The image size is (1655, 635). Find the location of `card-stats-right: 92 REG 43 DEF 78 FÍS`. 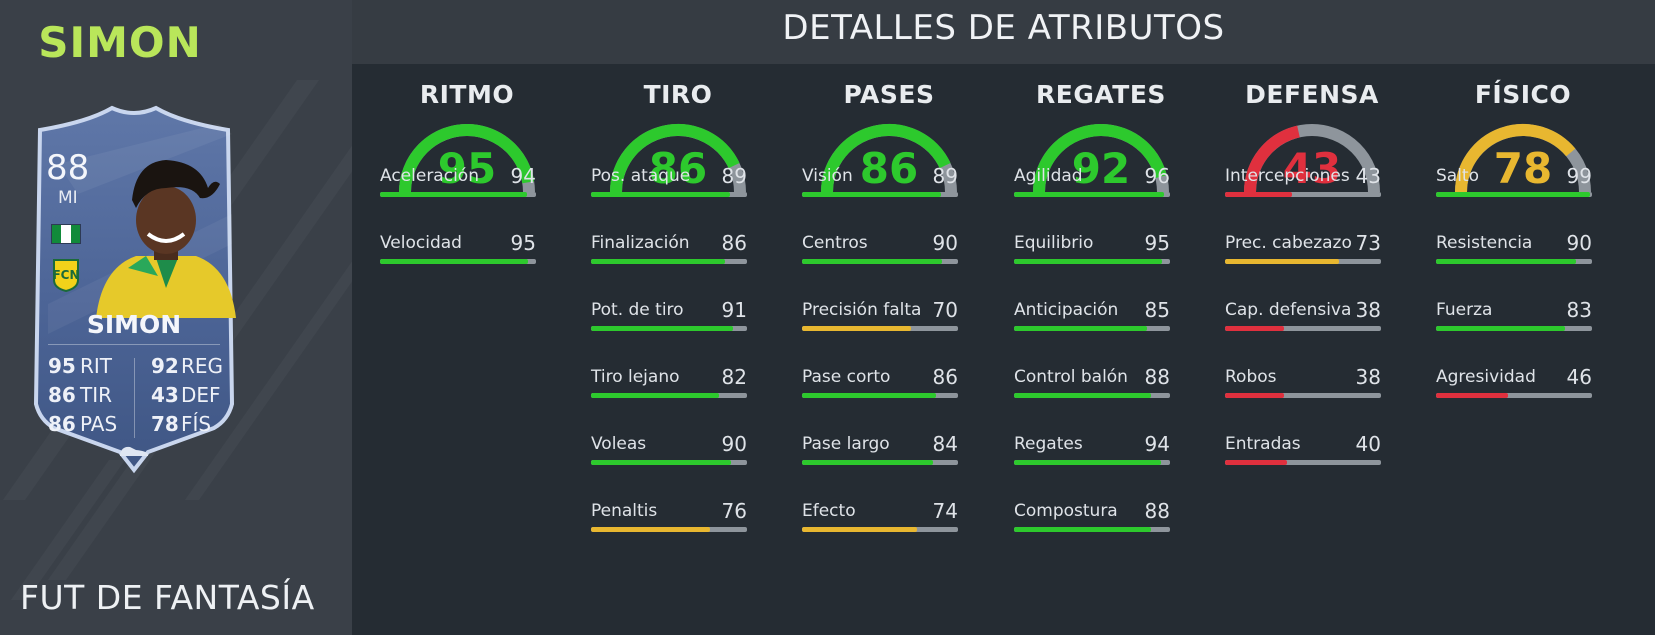

card-stats-right: 92 REG 43 DEF 78 FÍS is located at coordinates (187, 395).